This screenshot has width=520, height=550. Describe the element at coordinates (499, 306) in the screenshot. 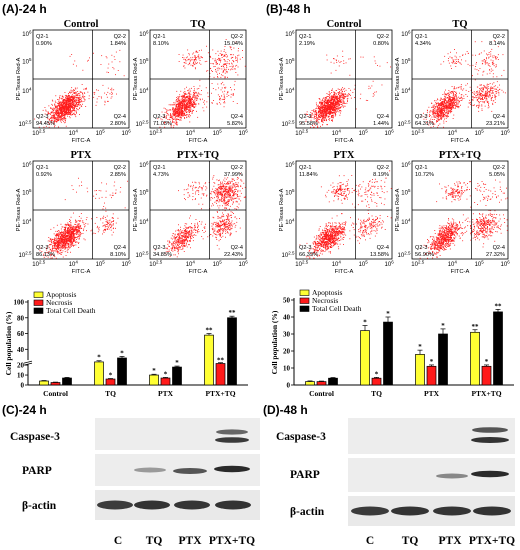

I see `significance-mark: **` at that location.